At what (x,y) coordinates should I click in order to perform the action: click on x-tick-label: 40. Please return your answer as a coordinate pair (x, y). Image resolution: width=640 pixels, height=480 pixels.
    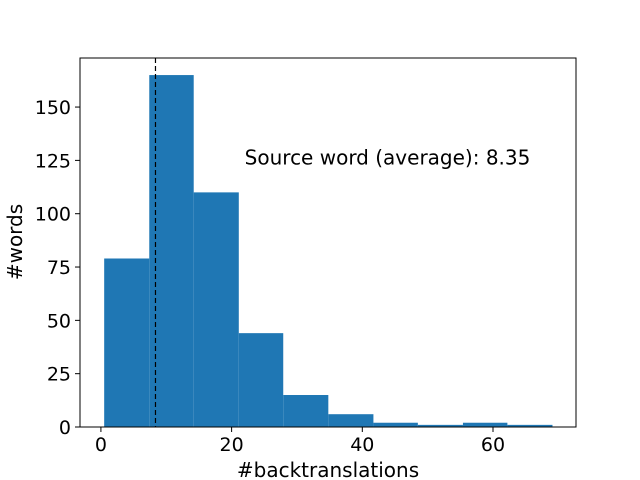
    Looking at the image, I should click on (362, 445).